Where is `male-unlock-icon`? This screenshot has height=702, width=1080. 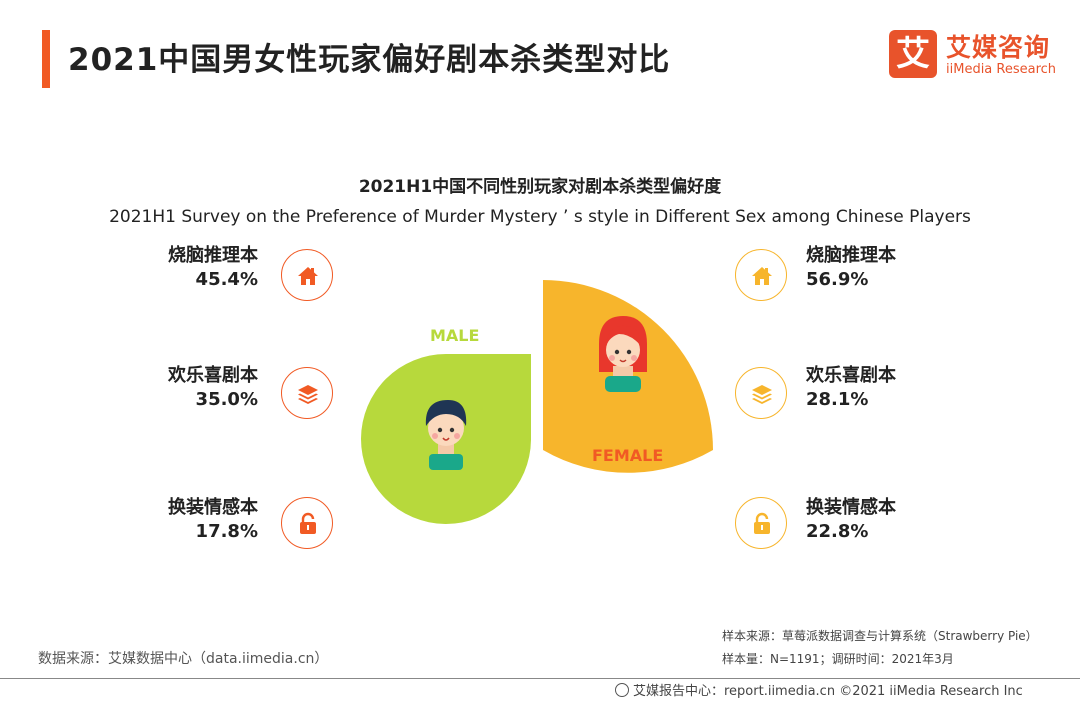 male-unlock-icon is located at coordinates (307, 523).